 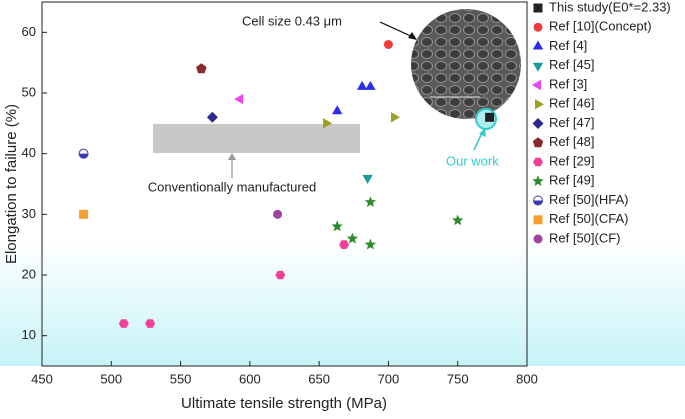 What do you see at coordinates (572, 160) in the screenshot?
I see `legend-label: Ref [29]` at bounding box center [572, 160].